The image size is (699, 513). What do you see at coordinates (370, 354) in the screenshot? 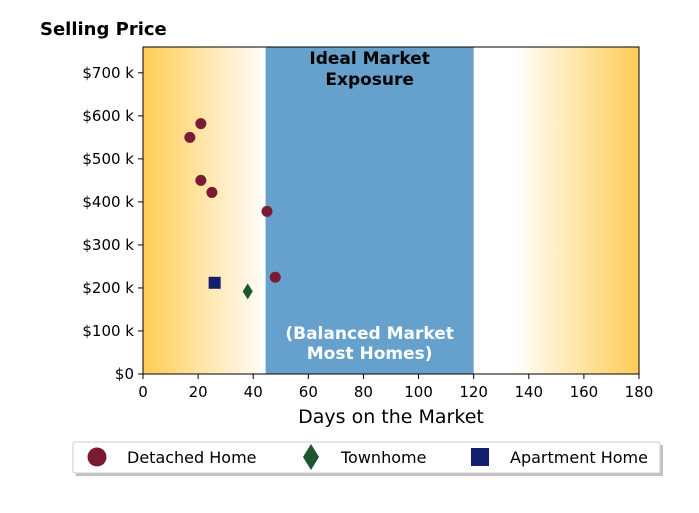
I see `band-label-bottom-line-2: Most Homes)` at bounding box center [370, 354].